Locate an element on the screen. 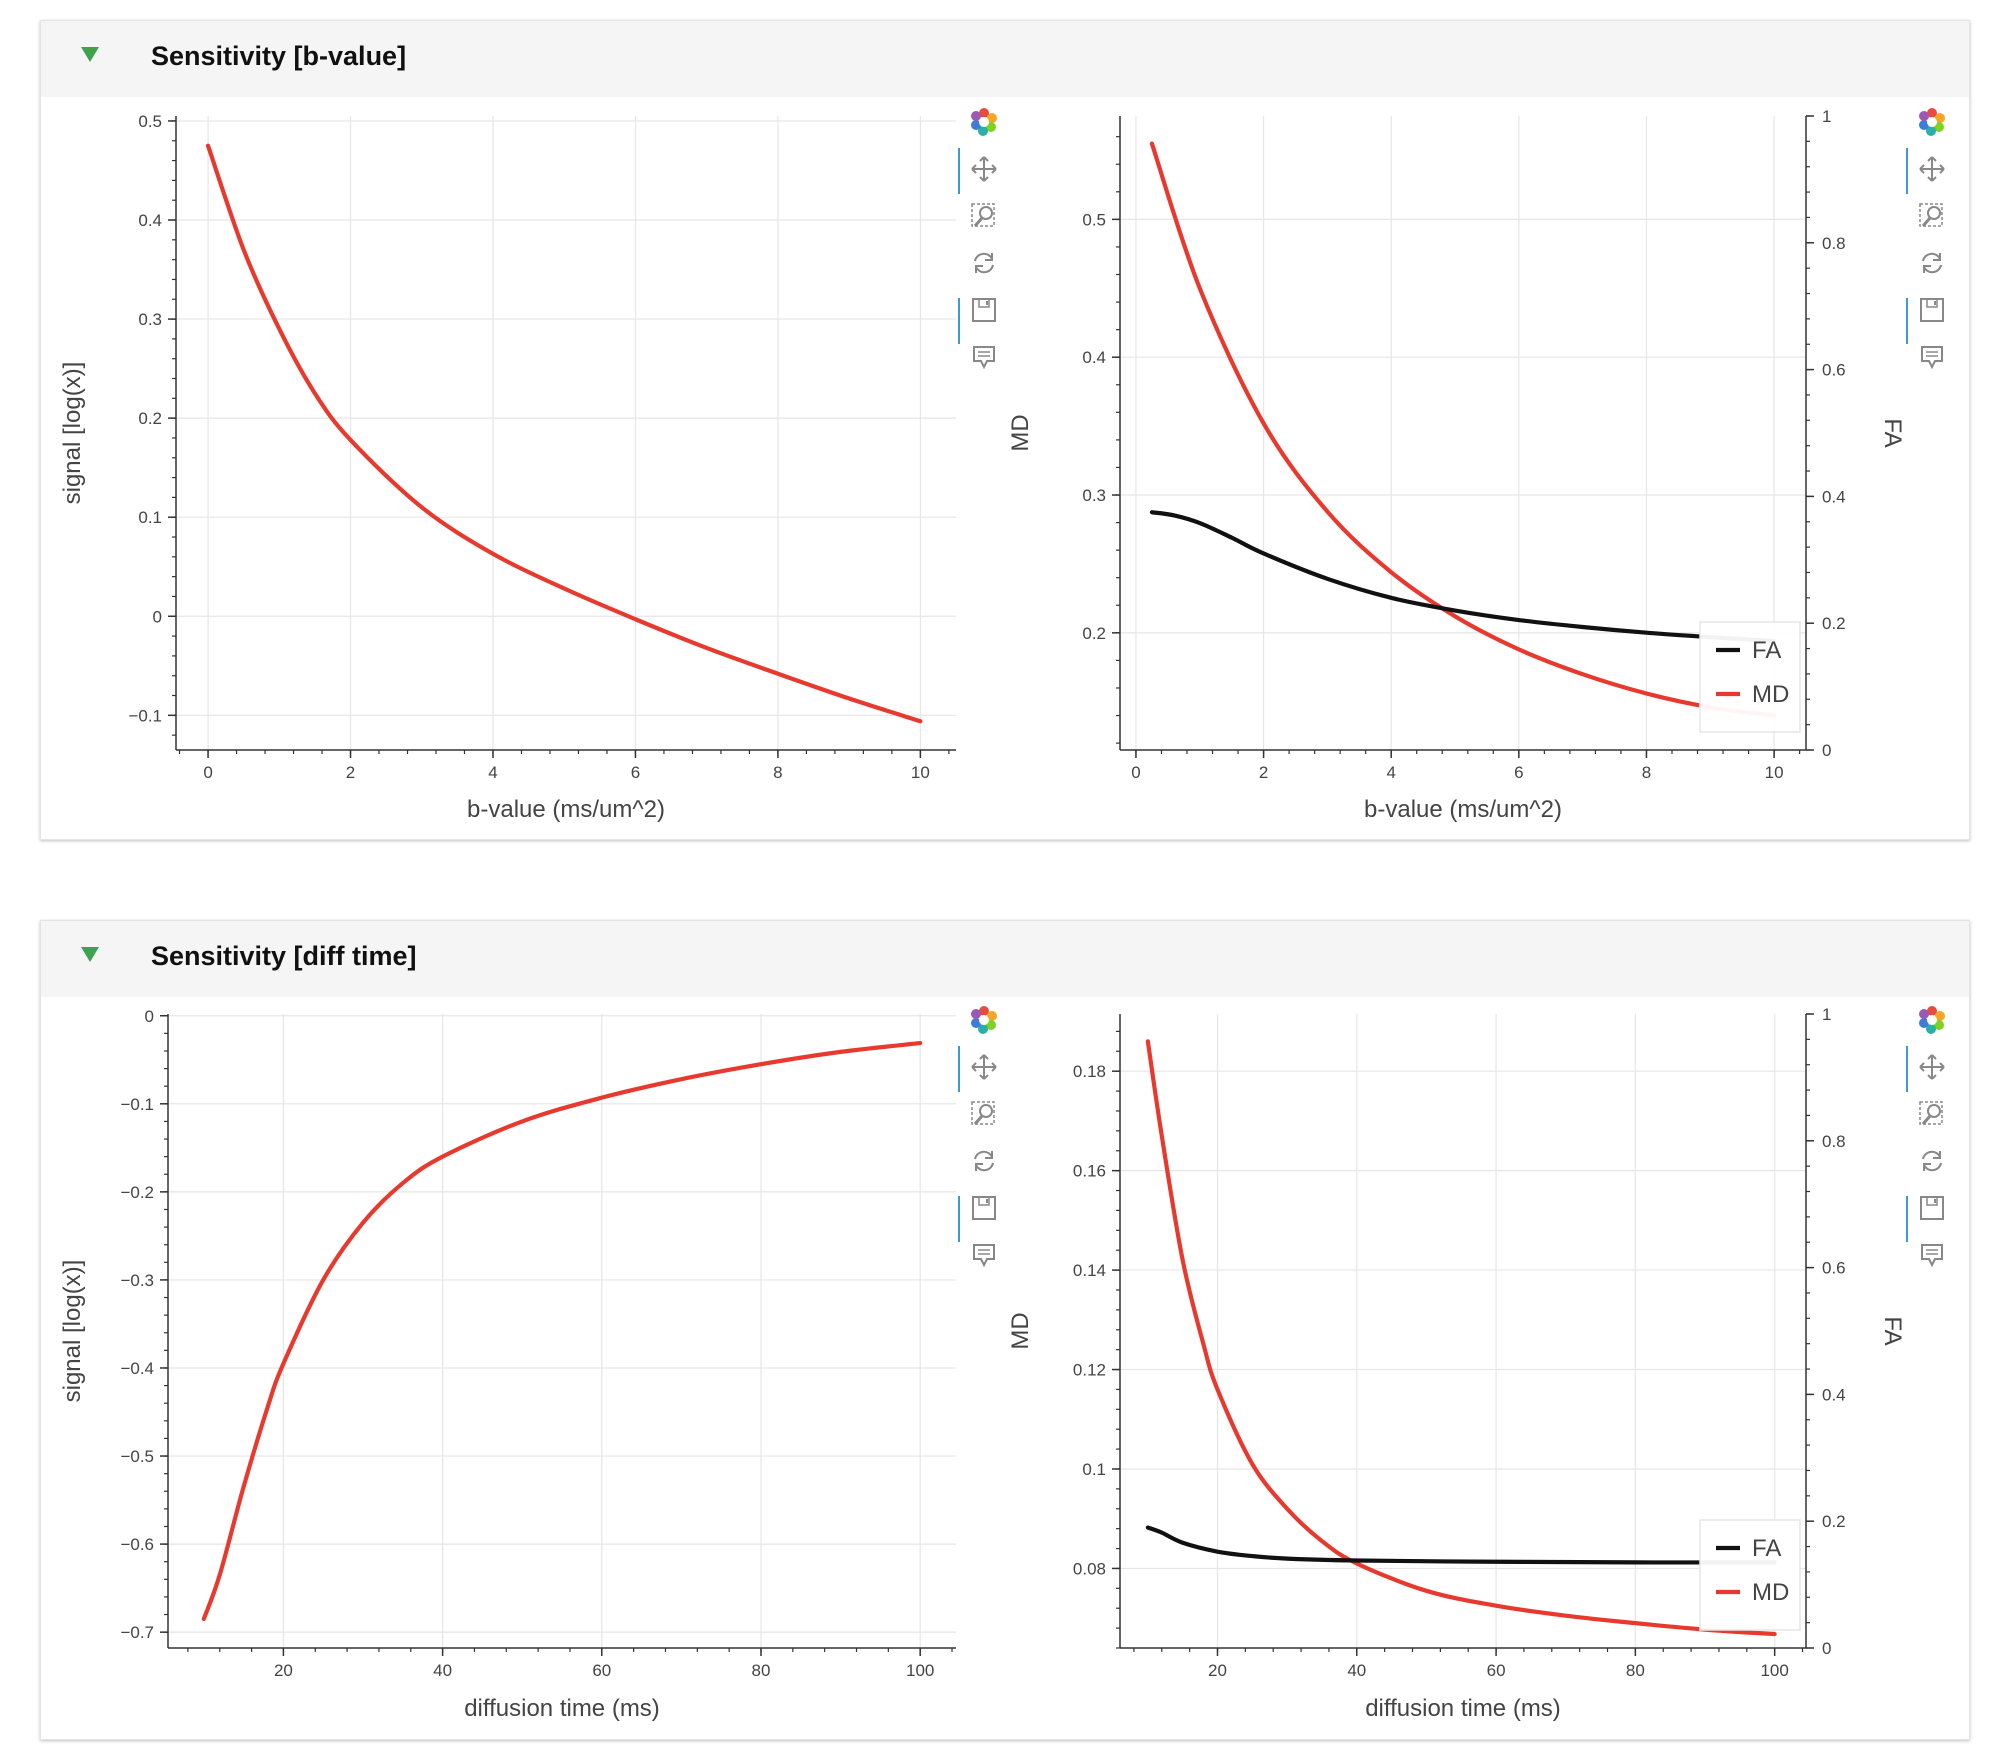  panel-title: Sensitivity [b-value] is located at coordinates (279, 56).